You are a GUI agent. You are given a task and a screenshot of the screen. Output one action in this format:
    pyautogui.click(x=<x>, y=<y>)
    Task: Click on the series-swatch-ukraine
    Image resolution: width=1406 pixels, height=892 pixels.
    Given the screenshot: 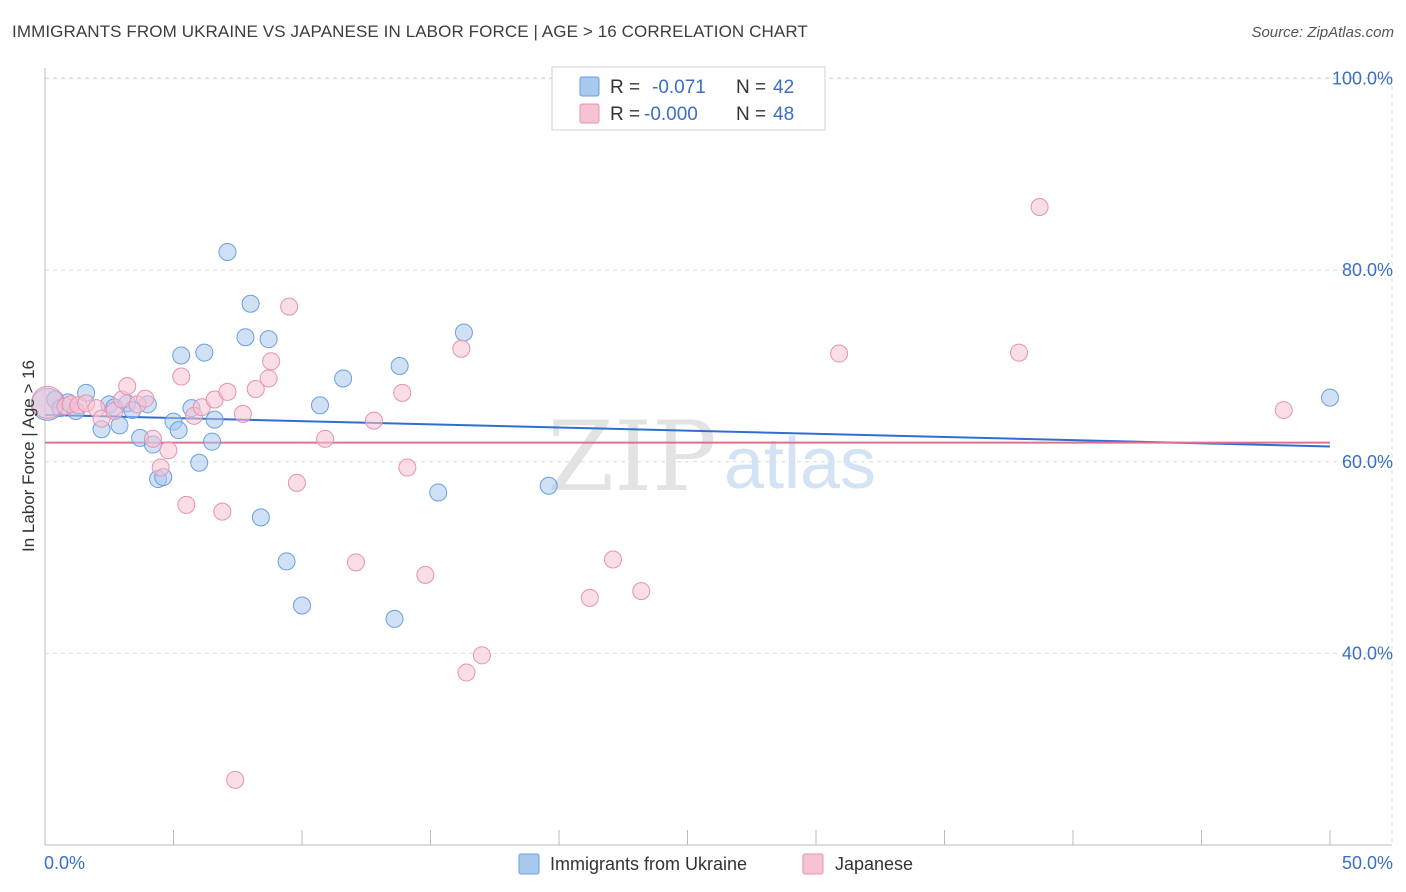 What is the action you would take?
    pyautogui.click(x=529, y=864)
    